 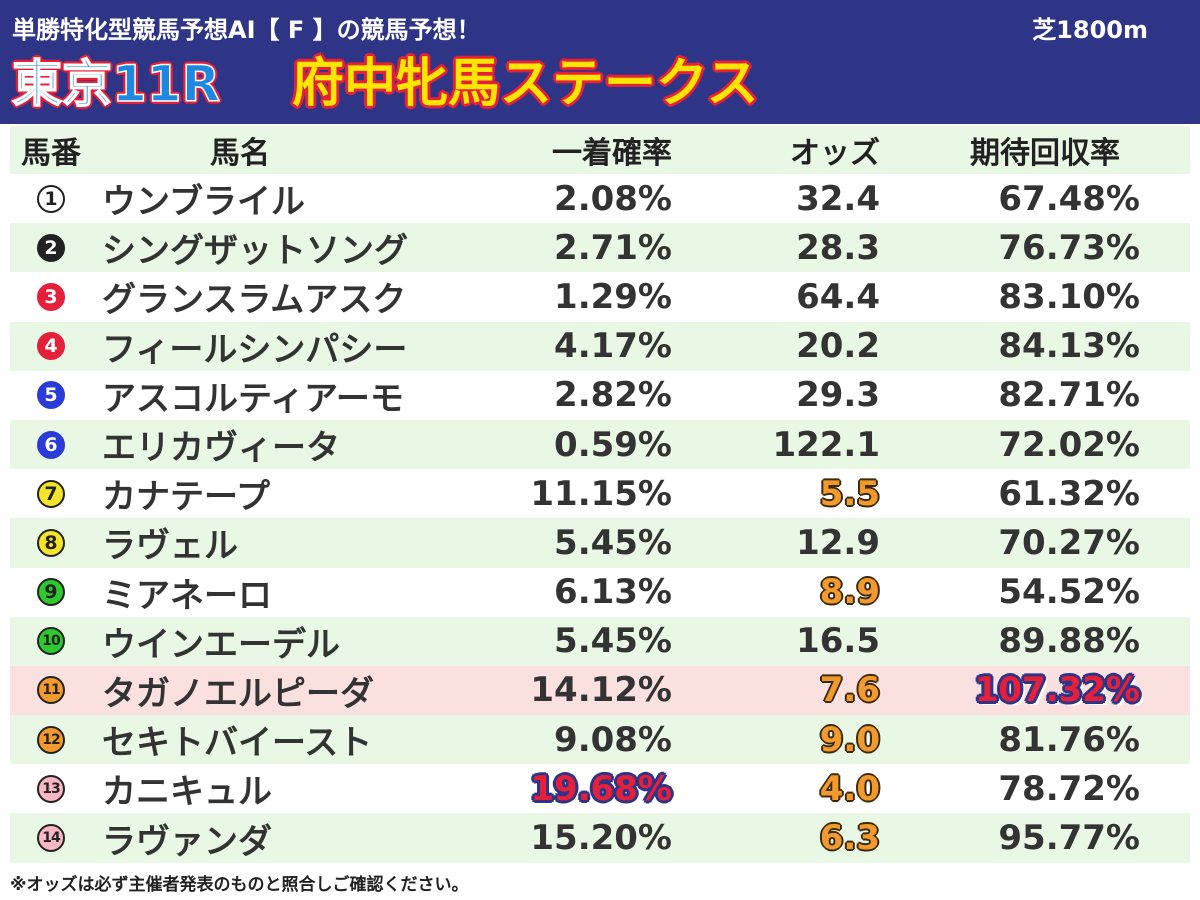 What do you see at coordinates (51, 837) in the screenshot?
I see `horse-number-cell: 14` at bounding box center [51, 837].